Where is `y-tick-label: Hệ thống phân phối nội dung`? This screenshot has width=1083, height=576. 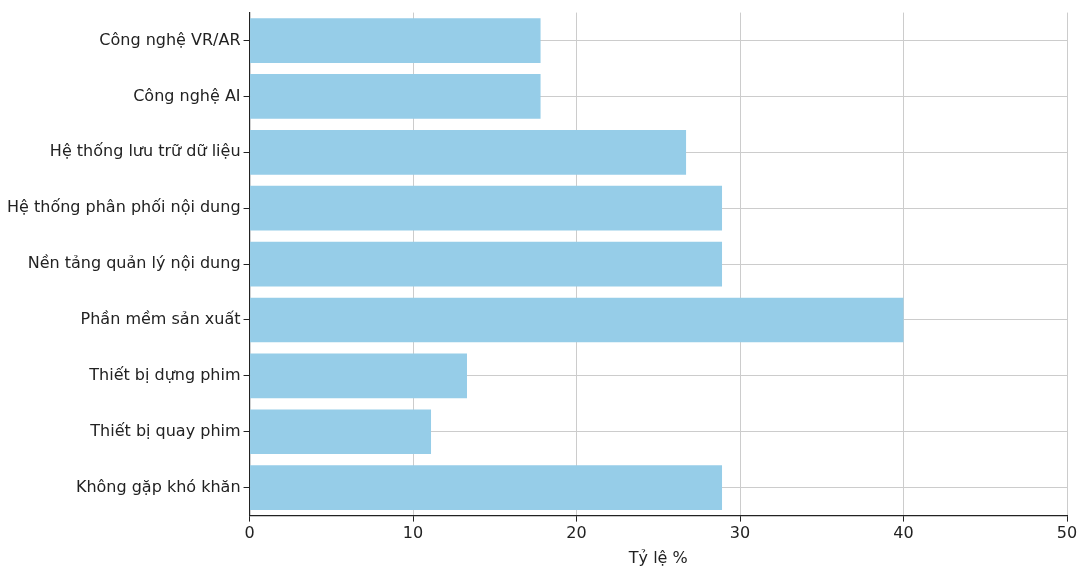 y-tick-label: Hệ thống phân phối nội dung is located at coordinates (124, 207).